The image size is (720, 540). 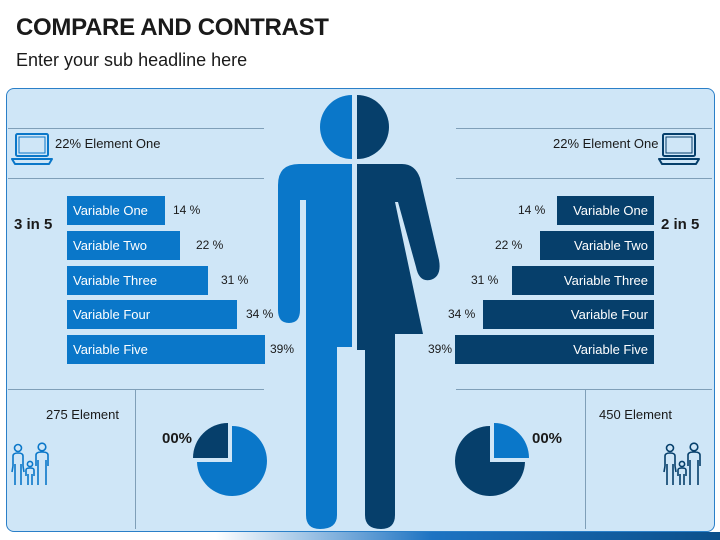 I want to click on divider-bottom-left, so click(x=136, y=389).